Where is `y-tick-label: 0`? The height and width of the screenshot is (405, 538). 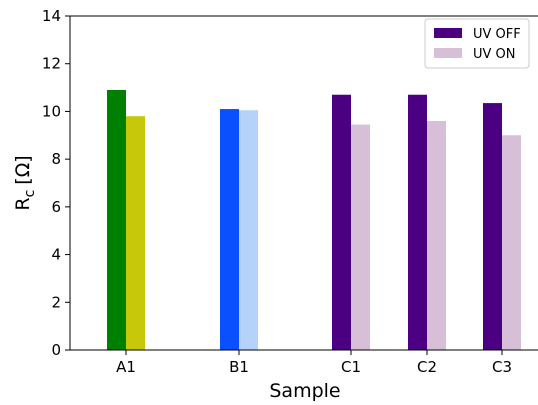 y-tick-label: 0 is located at coordinates (56, 350).